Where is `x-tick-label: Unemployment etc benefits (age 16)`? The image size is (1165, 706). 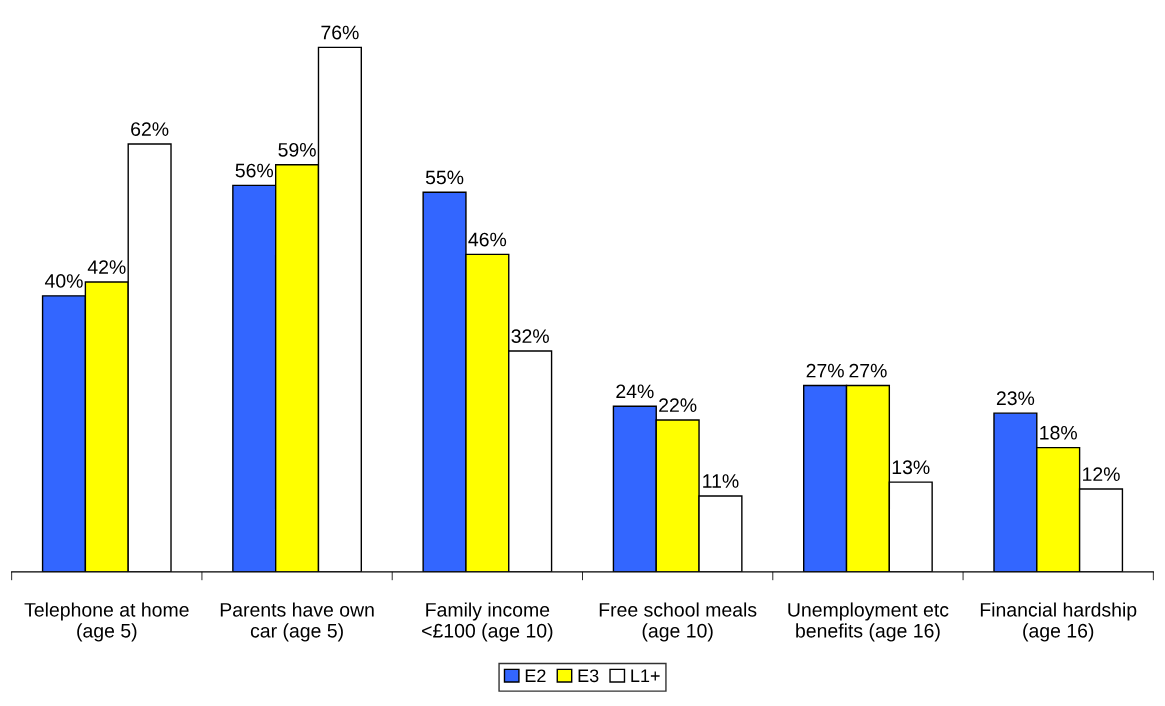 x-tick-label: Unemployment etc benefits (age 16) is located at coordinates (868, 622).